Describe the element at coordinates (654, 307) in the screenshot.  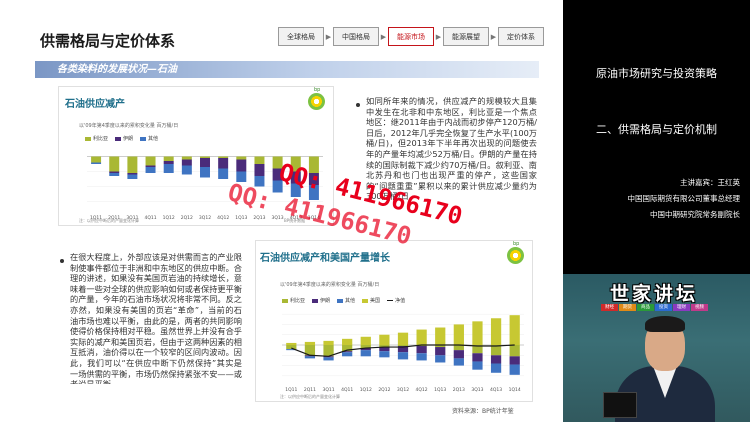
I see `video-logo-sub: 财经 期货 商品 投资 理财 视频` at that location.